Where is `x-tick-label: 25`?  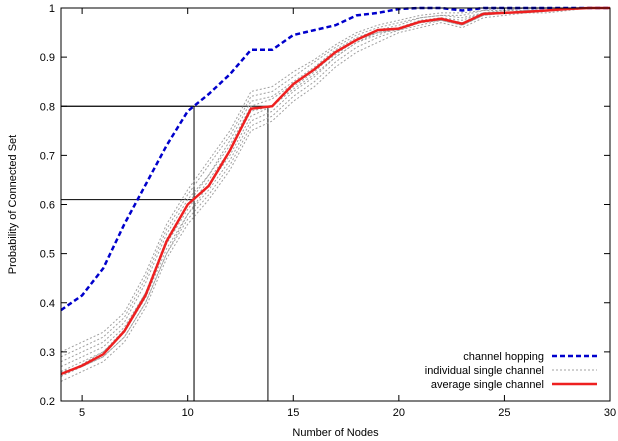 x-tick-label: 25 is located at coordinates (504, 413).